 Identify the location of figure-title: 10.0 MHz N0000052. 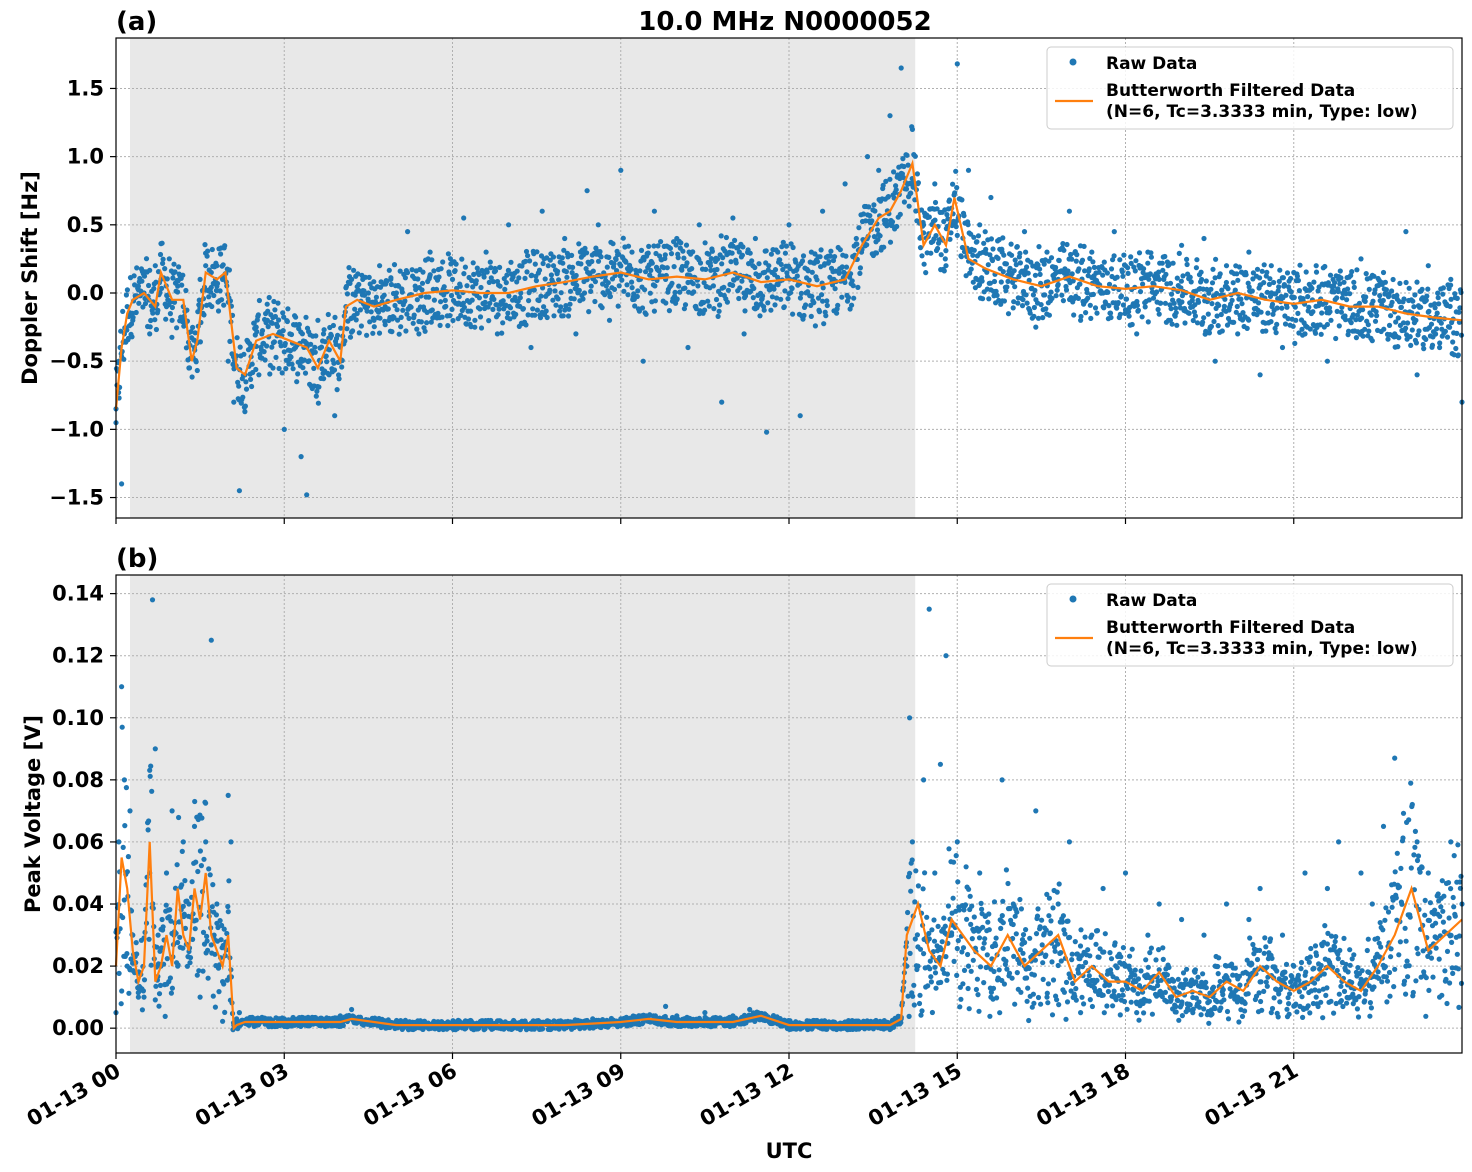
(784, 22).